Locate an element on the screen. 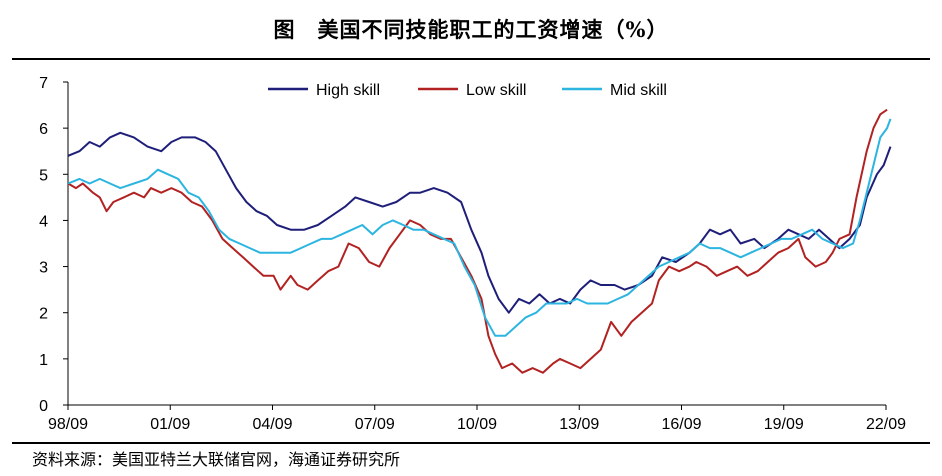 Image resolution: width=942 pixels, height=476 pixels. chart-legend: High skill Low skill Mid skill is located at coordinates (467, 90).